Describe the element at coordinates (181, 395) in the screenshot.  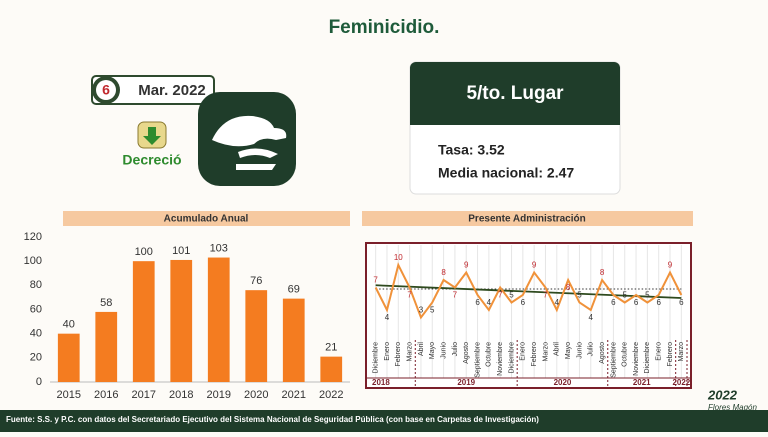
I see `x-tick-label: 2018` at that location.